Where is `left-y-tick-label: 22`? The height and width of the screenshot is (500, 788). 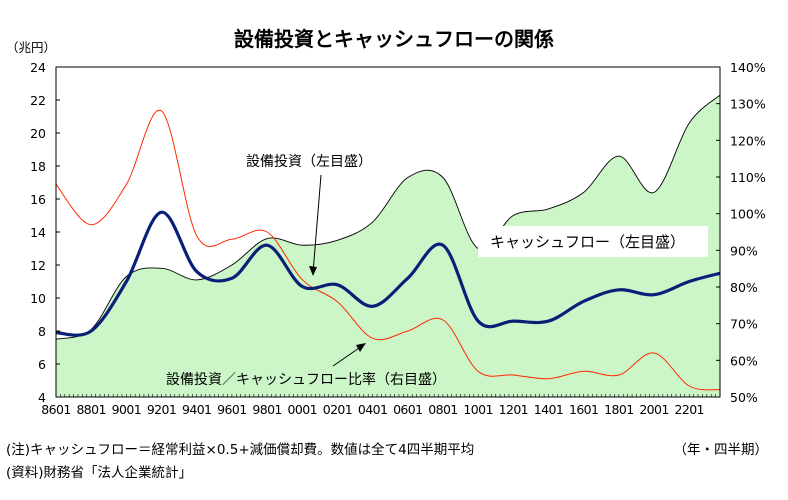 left-y-tick-label: 22 is located at coordinates (38, 100).